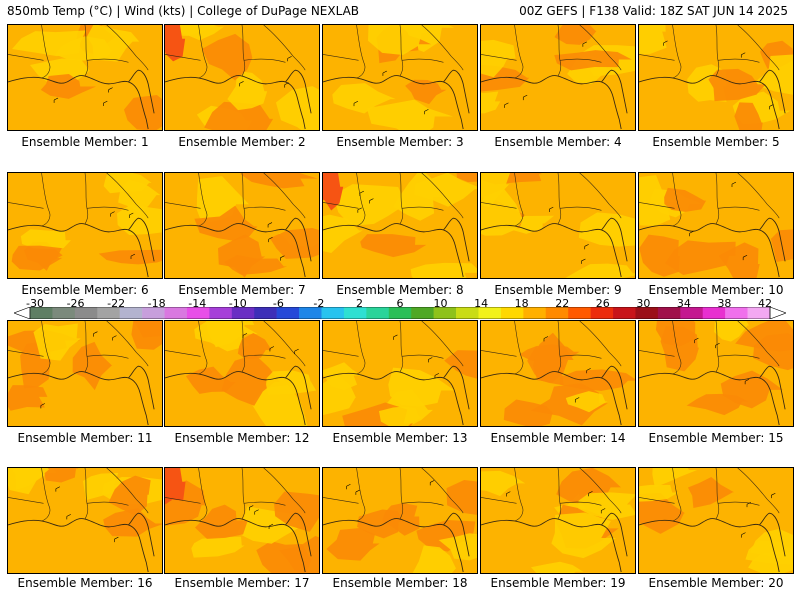 This screenshot has height=600, width=800. I want to click on colorbar-tick-label: -22, so click(116, 303).